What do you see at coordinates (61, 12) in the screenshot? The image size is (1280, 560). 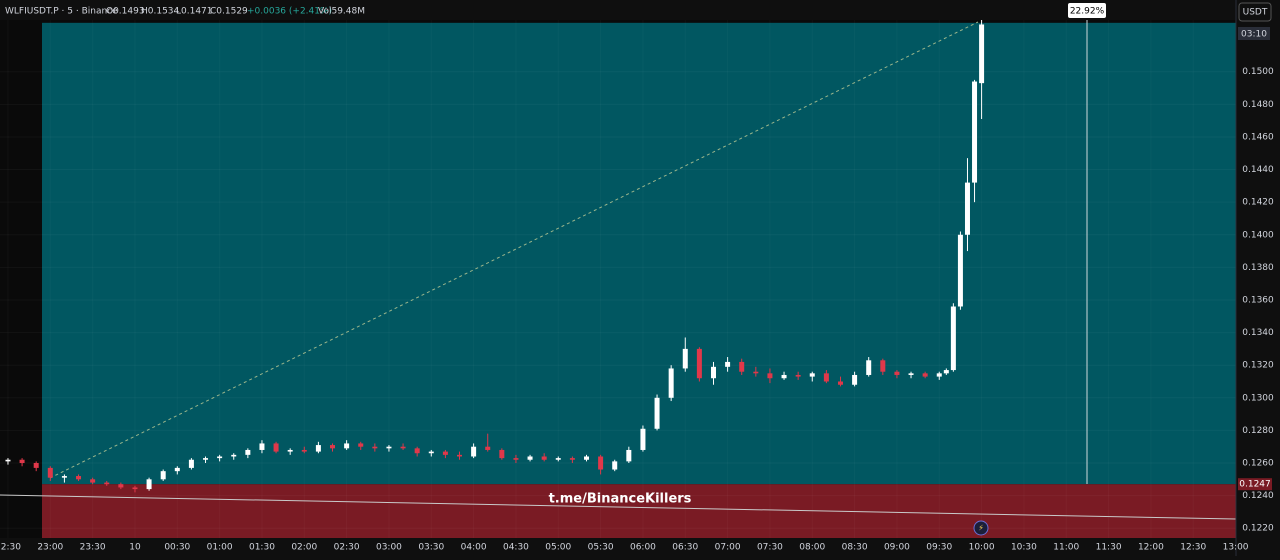 I see `symbol: WLFIUSDT.P · 5 · Binance` at bounding box center [61, 12].